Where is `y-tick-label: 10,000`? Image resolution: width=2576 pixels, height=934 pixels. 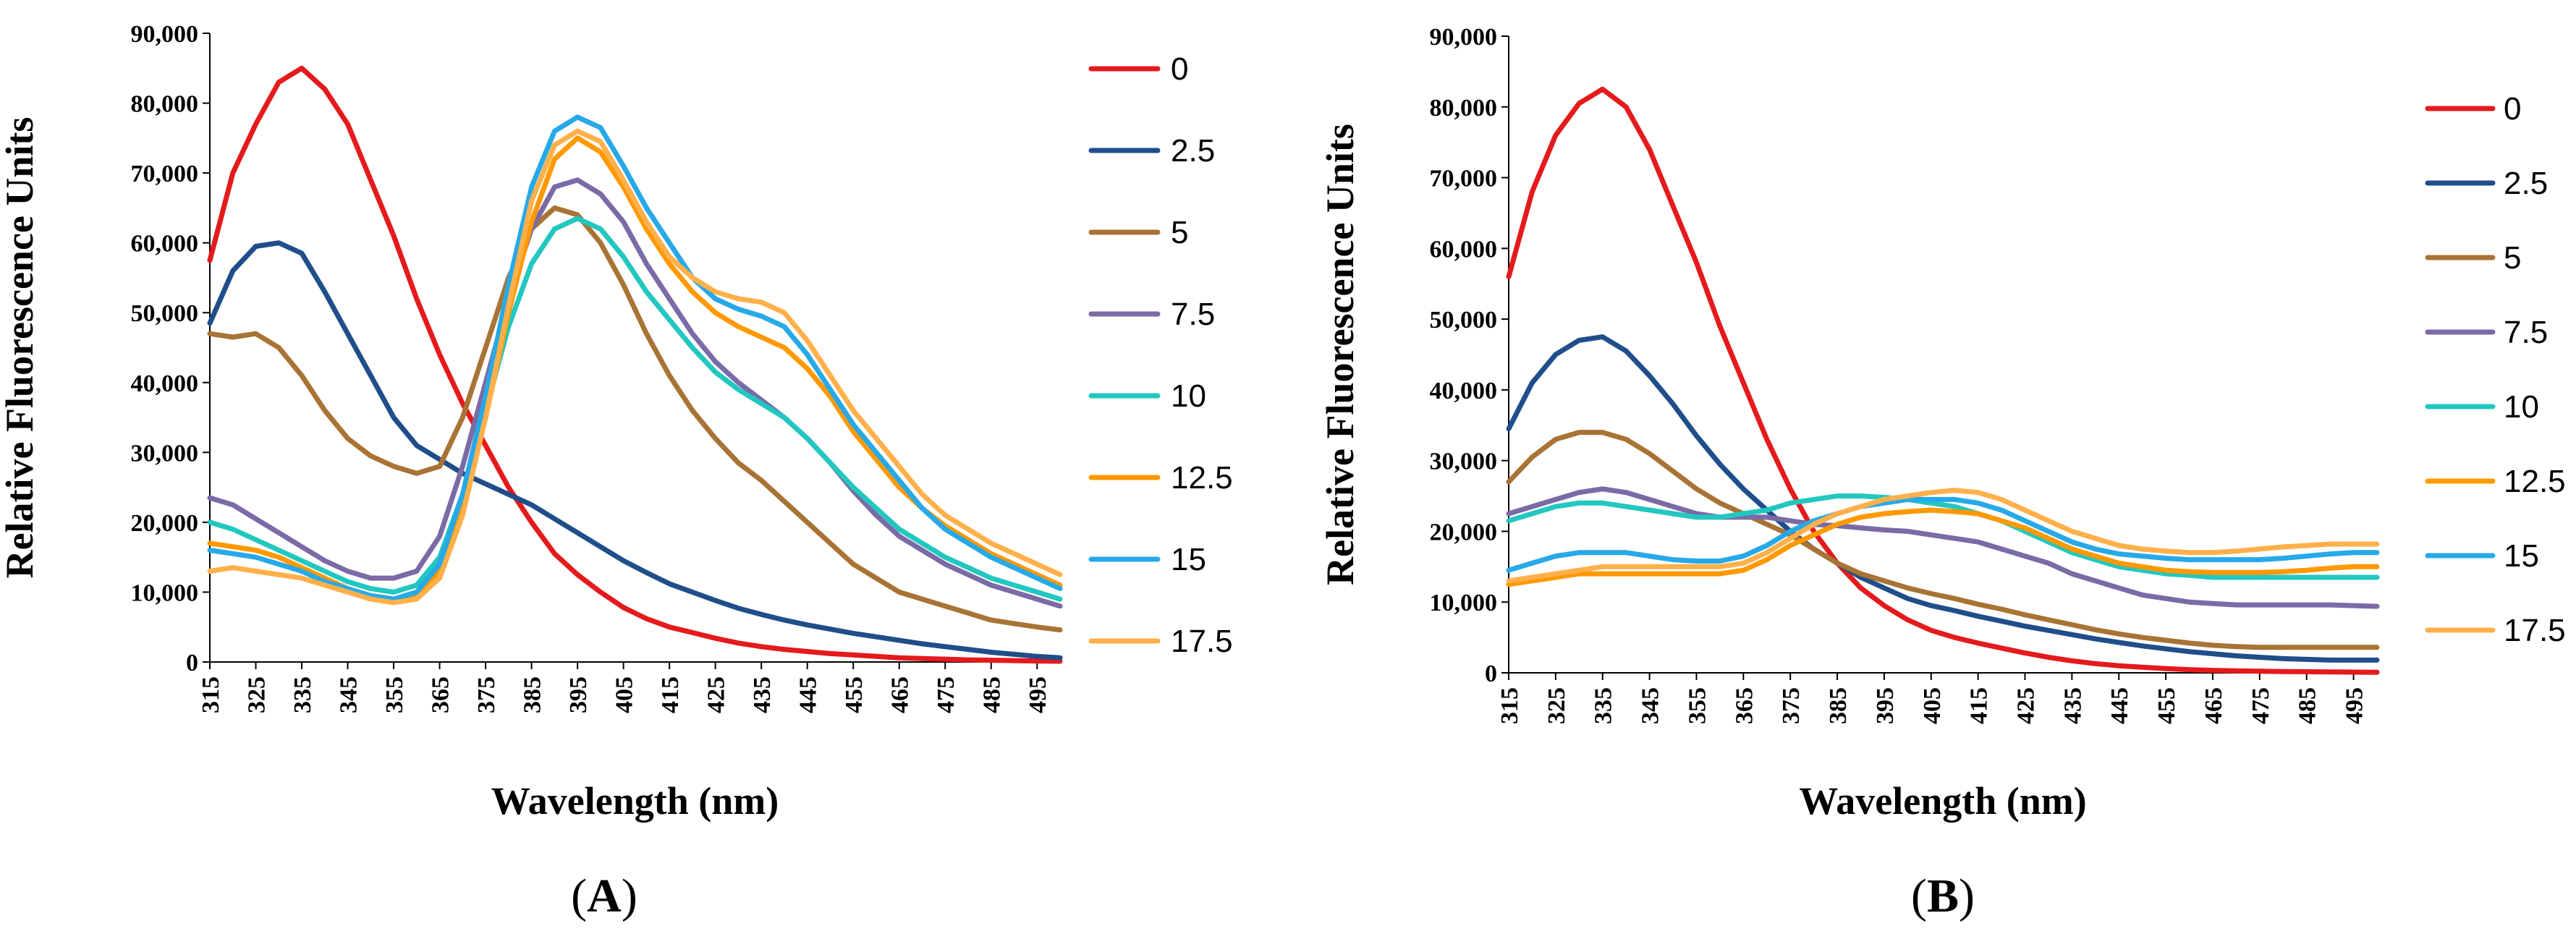 y-tick-label: 10,000 is located at coordinates (165, 592).